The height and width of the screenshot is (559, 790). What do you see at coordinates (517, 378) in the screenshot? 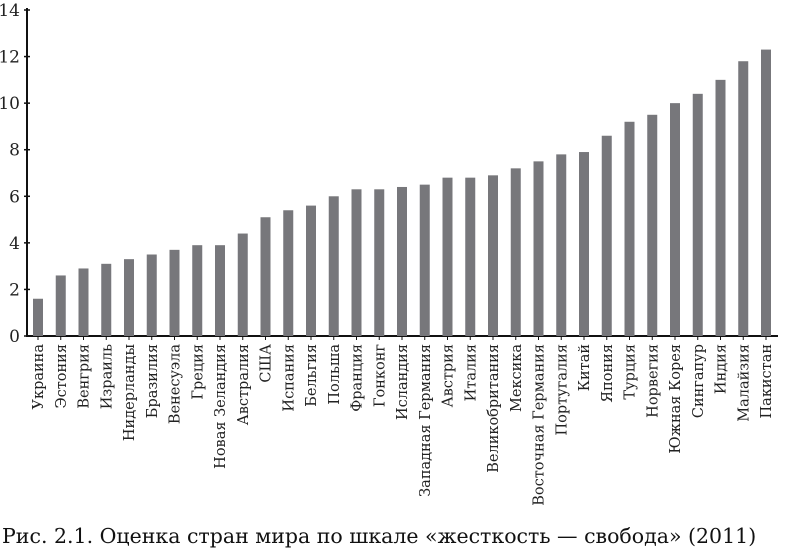
I see `x-tick-label: Мексика` at bounding box center [517, 378].